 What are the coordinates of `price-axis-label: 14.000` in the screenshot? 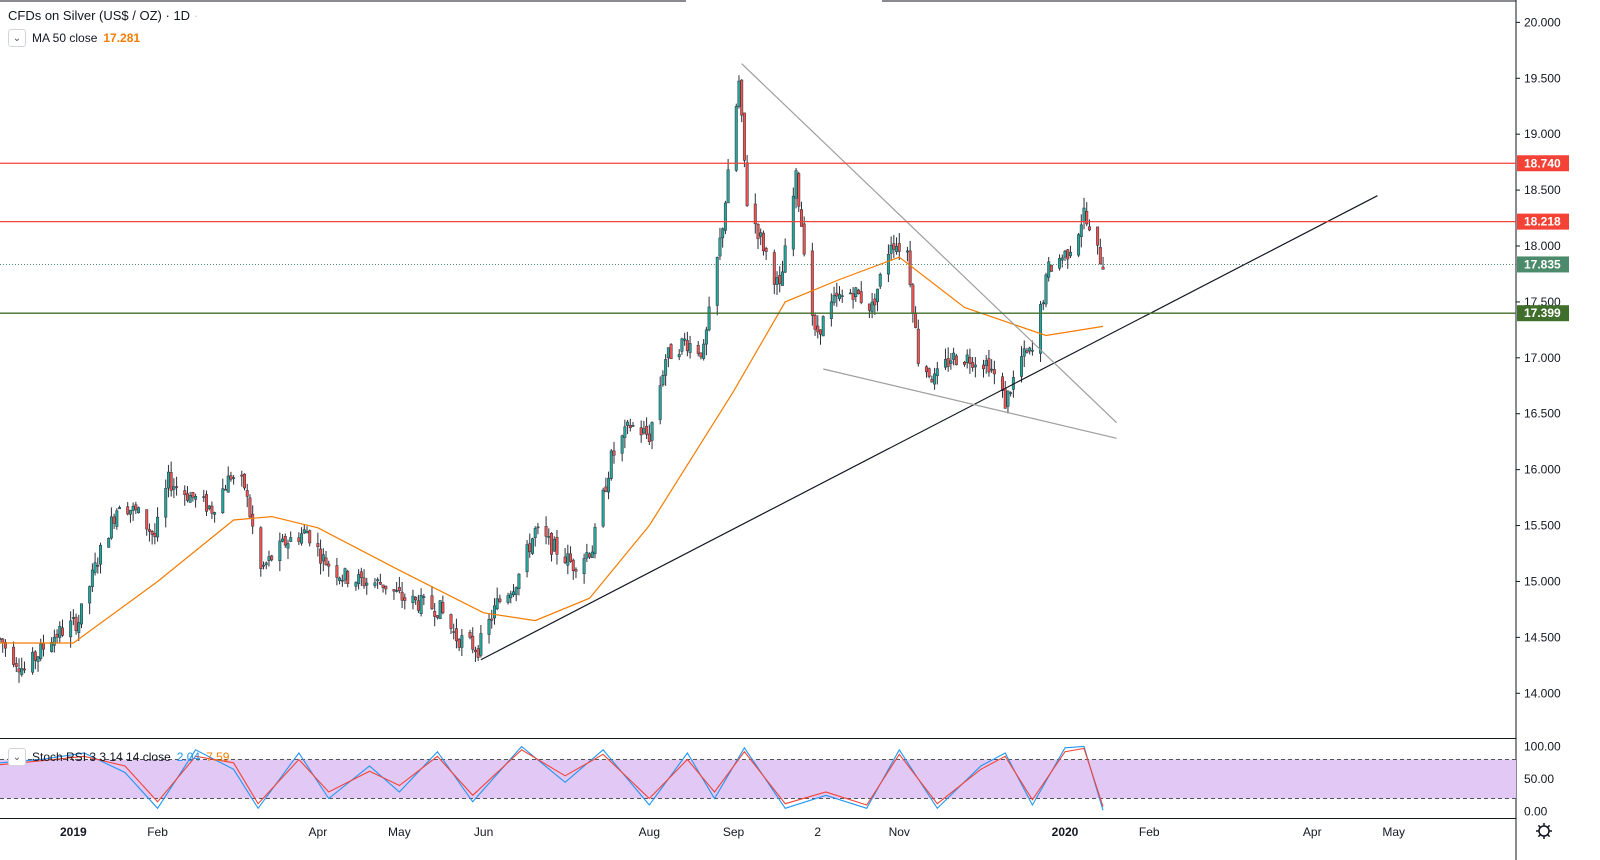 It's located at (1542, 693).